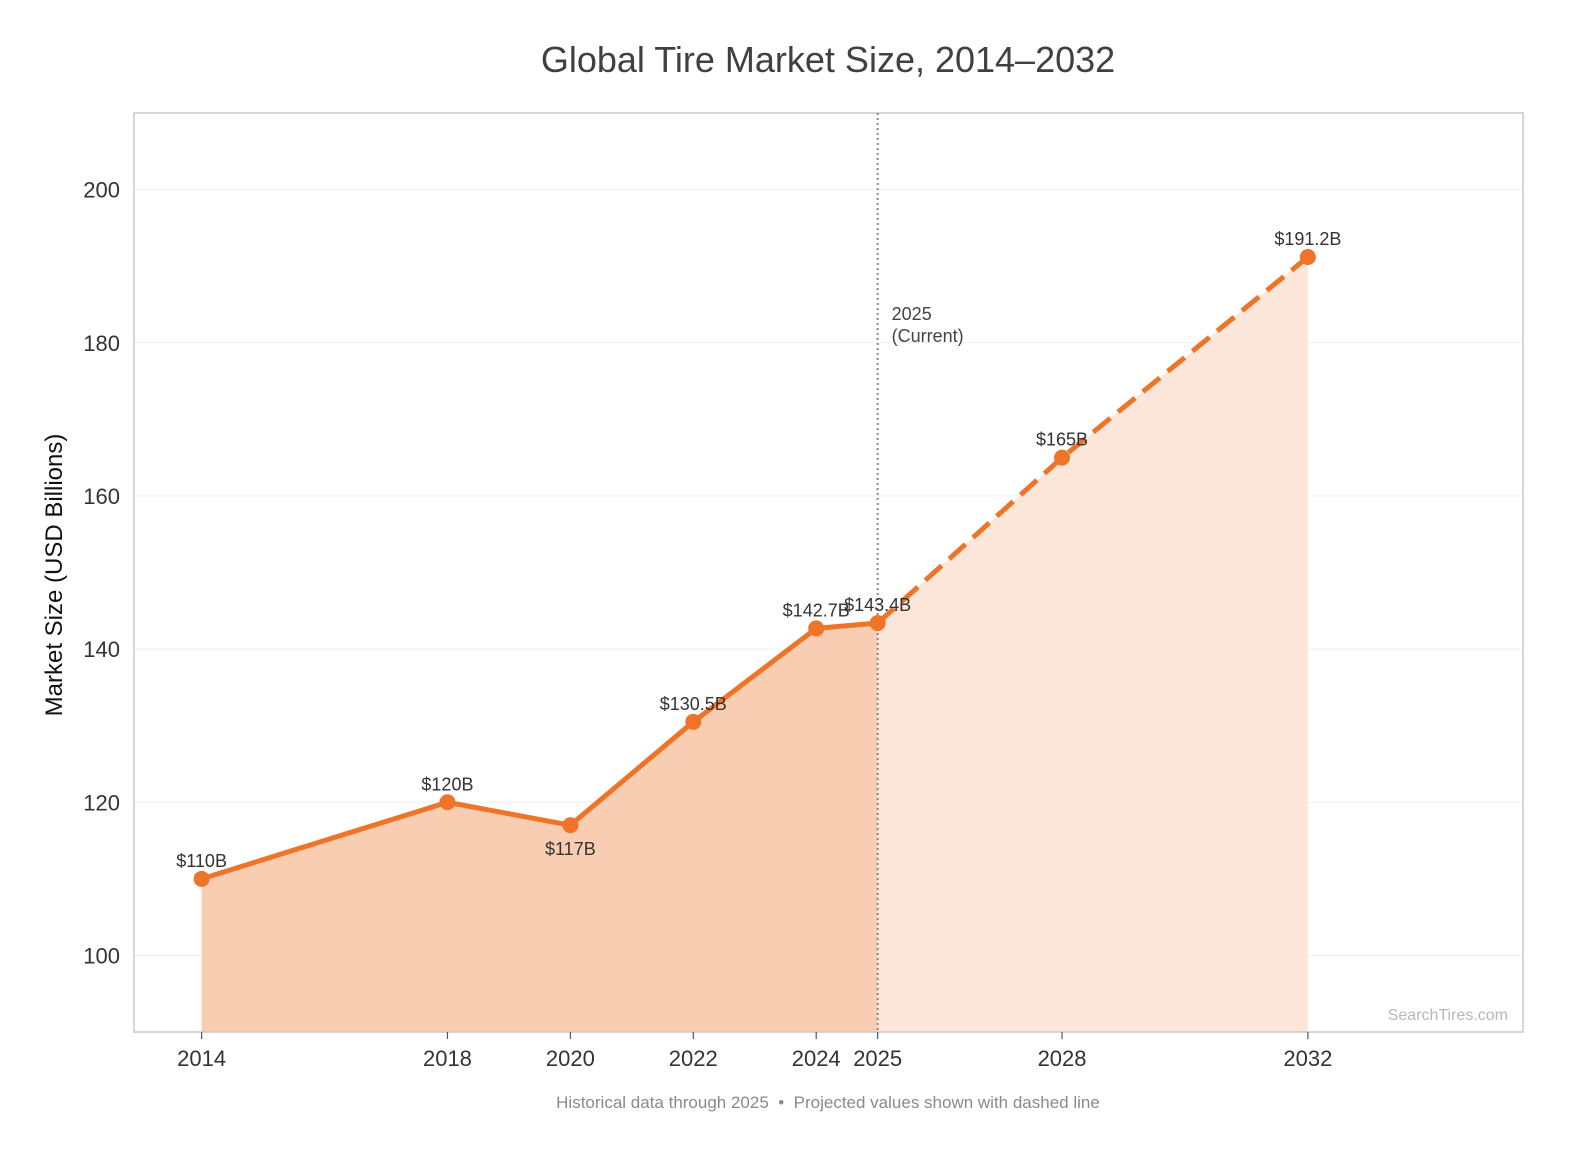 This screenshot has width=1573, height=1160. I want to click on x-tick-label: 2014, so click(201, 1058).